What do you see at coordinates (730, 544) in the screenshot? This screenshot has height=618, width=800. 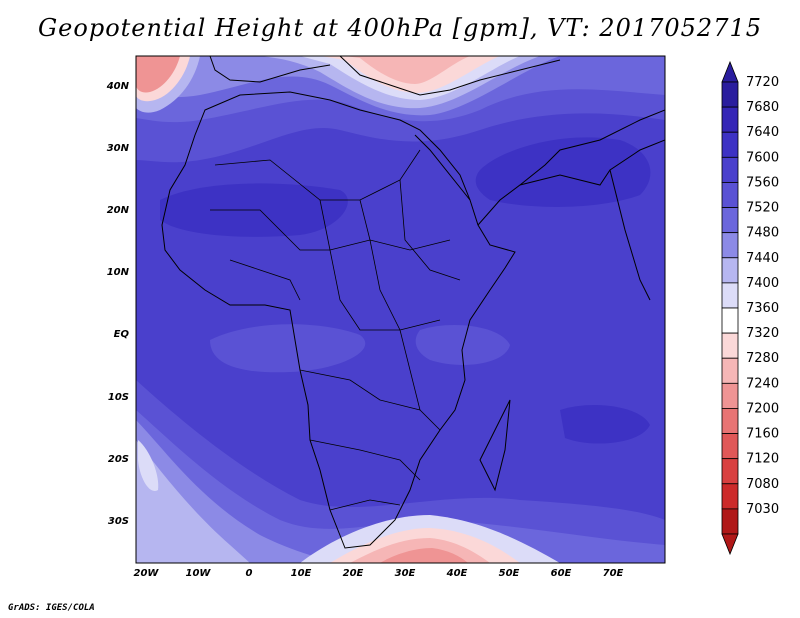 I see `colorbar-arrow-bottom` at bounding box center [730, 544].